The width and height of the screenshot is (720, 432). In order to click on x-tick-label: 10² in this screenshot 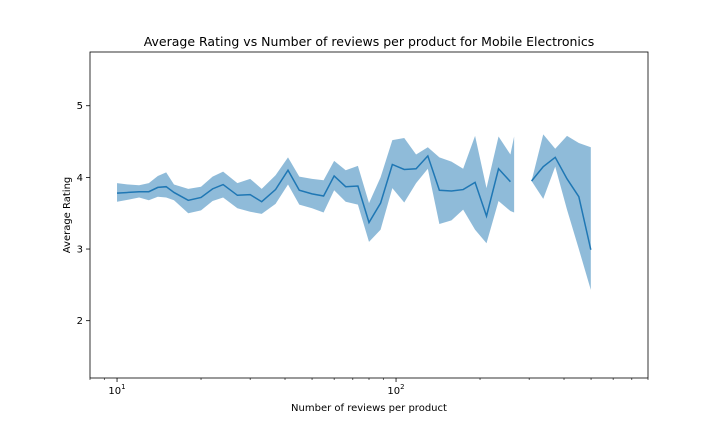, I will do `click(395, 390)`.